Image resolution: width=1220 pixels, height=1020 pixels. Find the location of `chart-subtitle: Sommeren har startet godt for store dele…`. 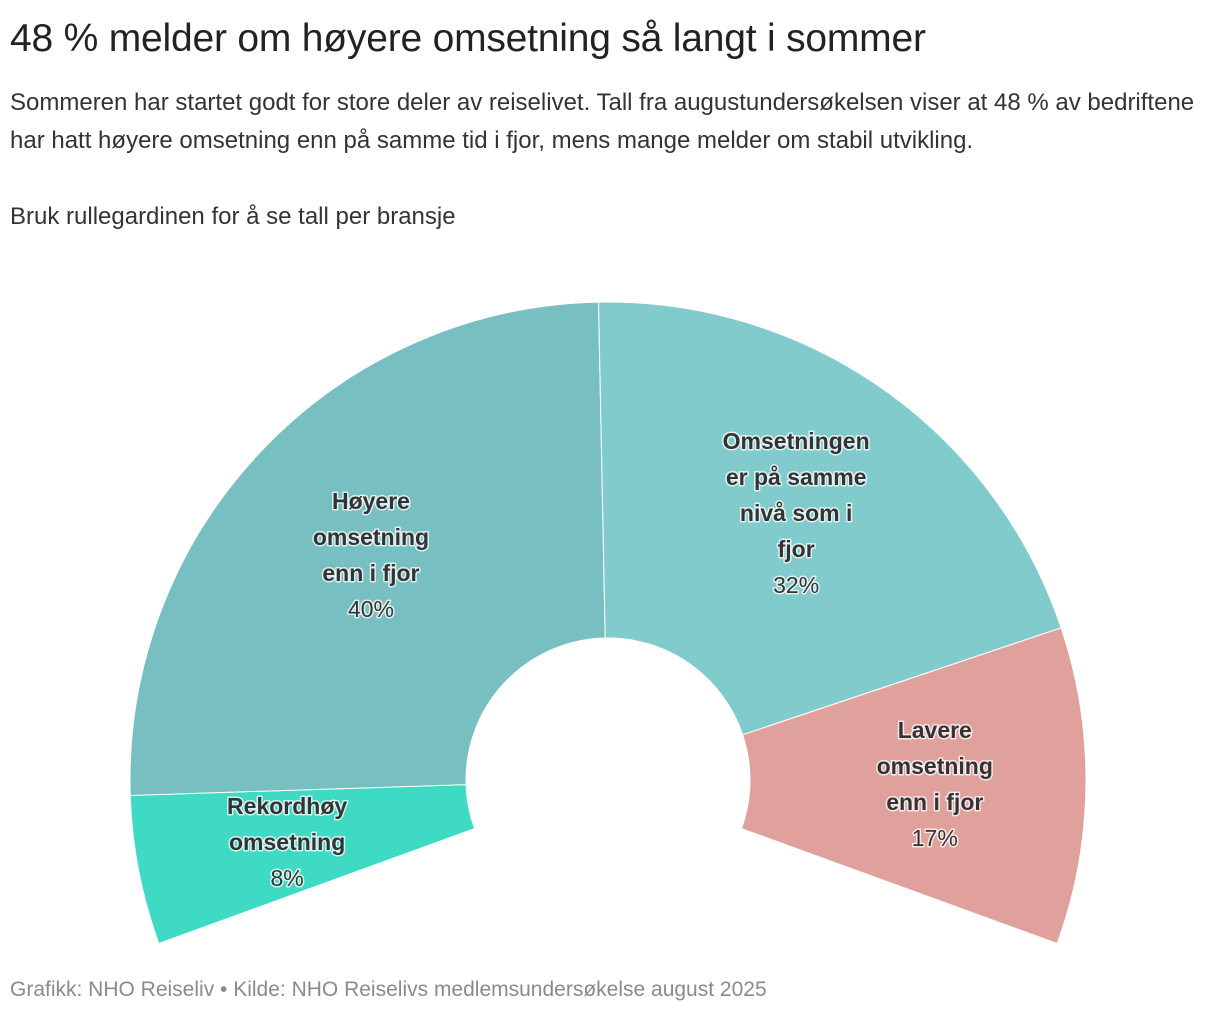

chart-subtitle: Sommeren har startet godt for store dele… is located at coordinates (602, 121).